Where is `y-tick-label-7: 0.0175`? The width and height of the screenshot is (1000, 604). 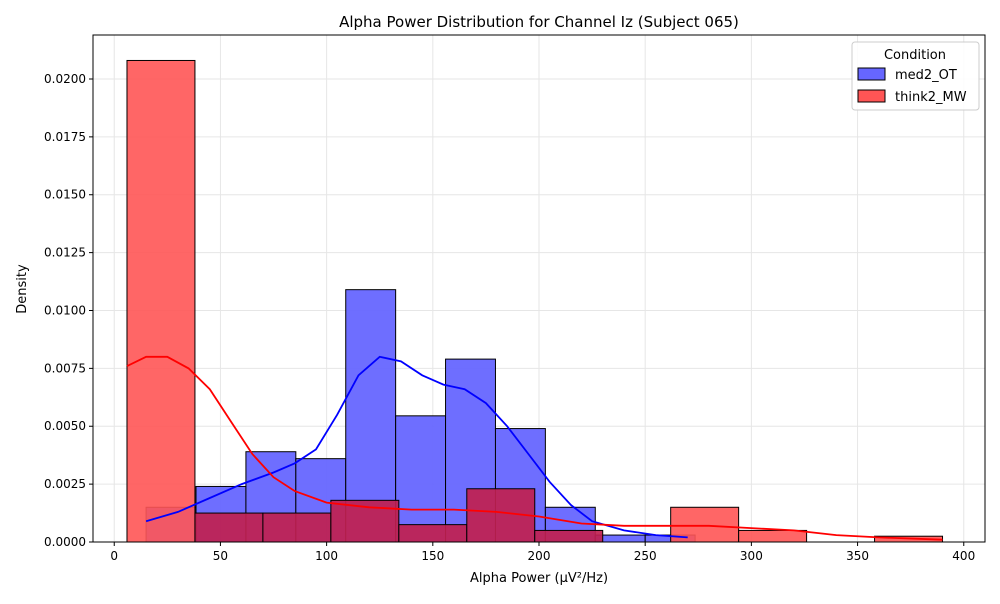 y-tick-label-7: 0.0175 is located at coordinates (65, 137).